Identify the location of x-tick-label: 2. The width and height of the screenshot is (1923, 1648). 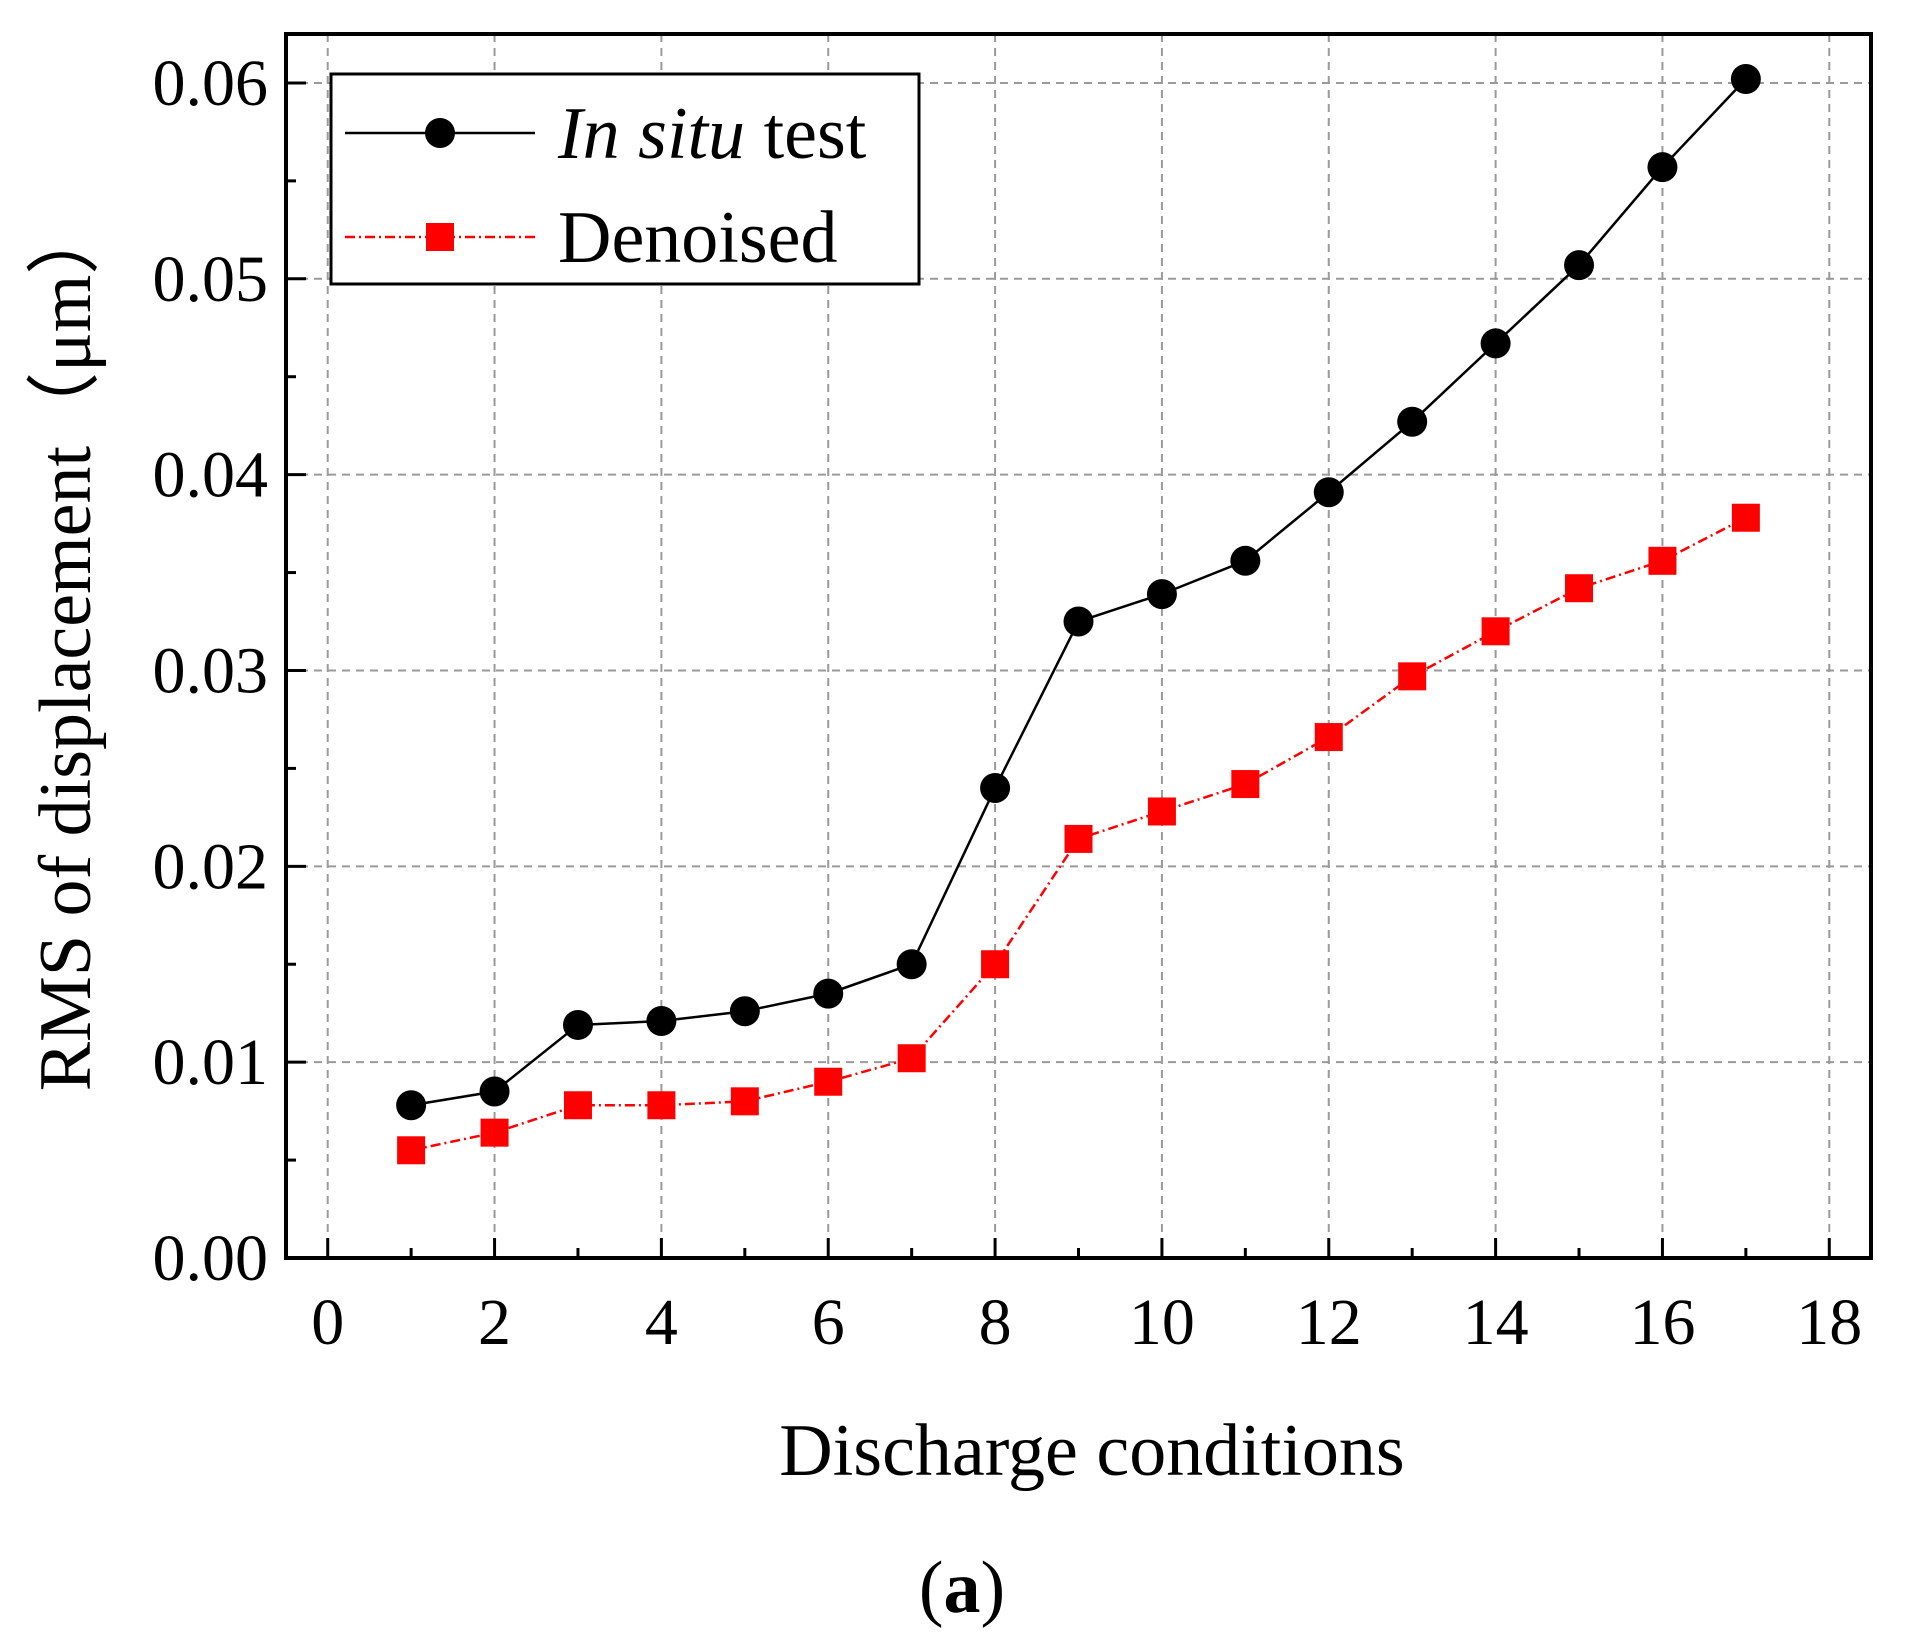
(494, 1322).